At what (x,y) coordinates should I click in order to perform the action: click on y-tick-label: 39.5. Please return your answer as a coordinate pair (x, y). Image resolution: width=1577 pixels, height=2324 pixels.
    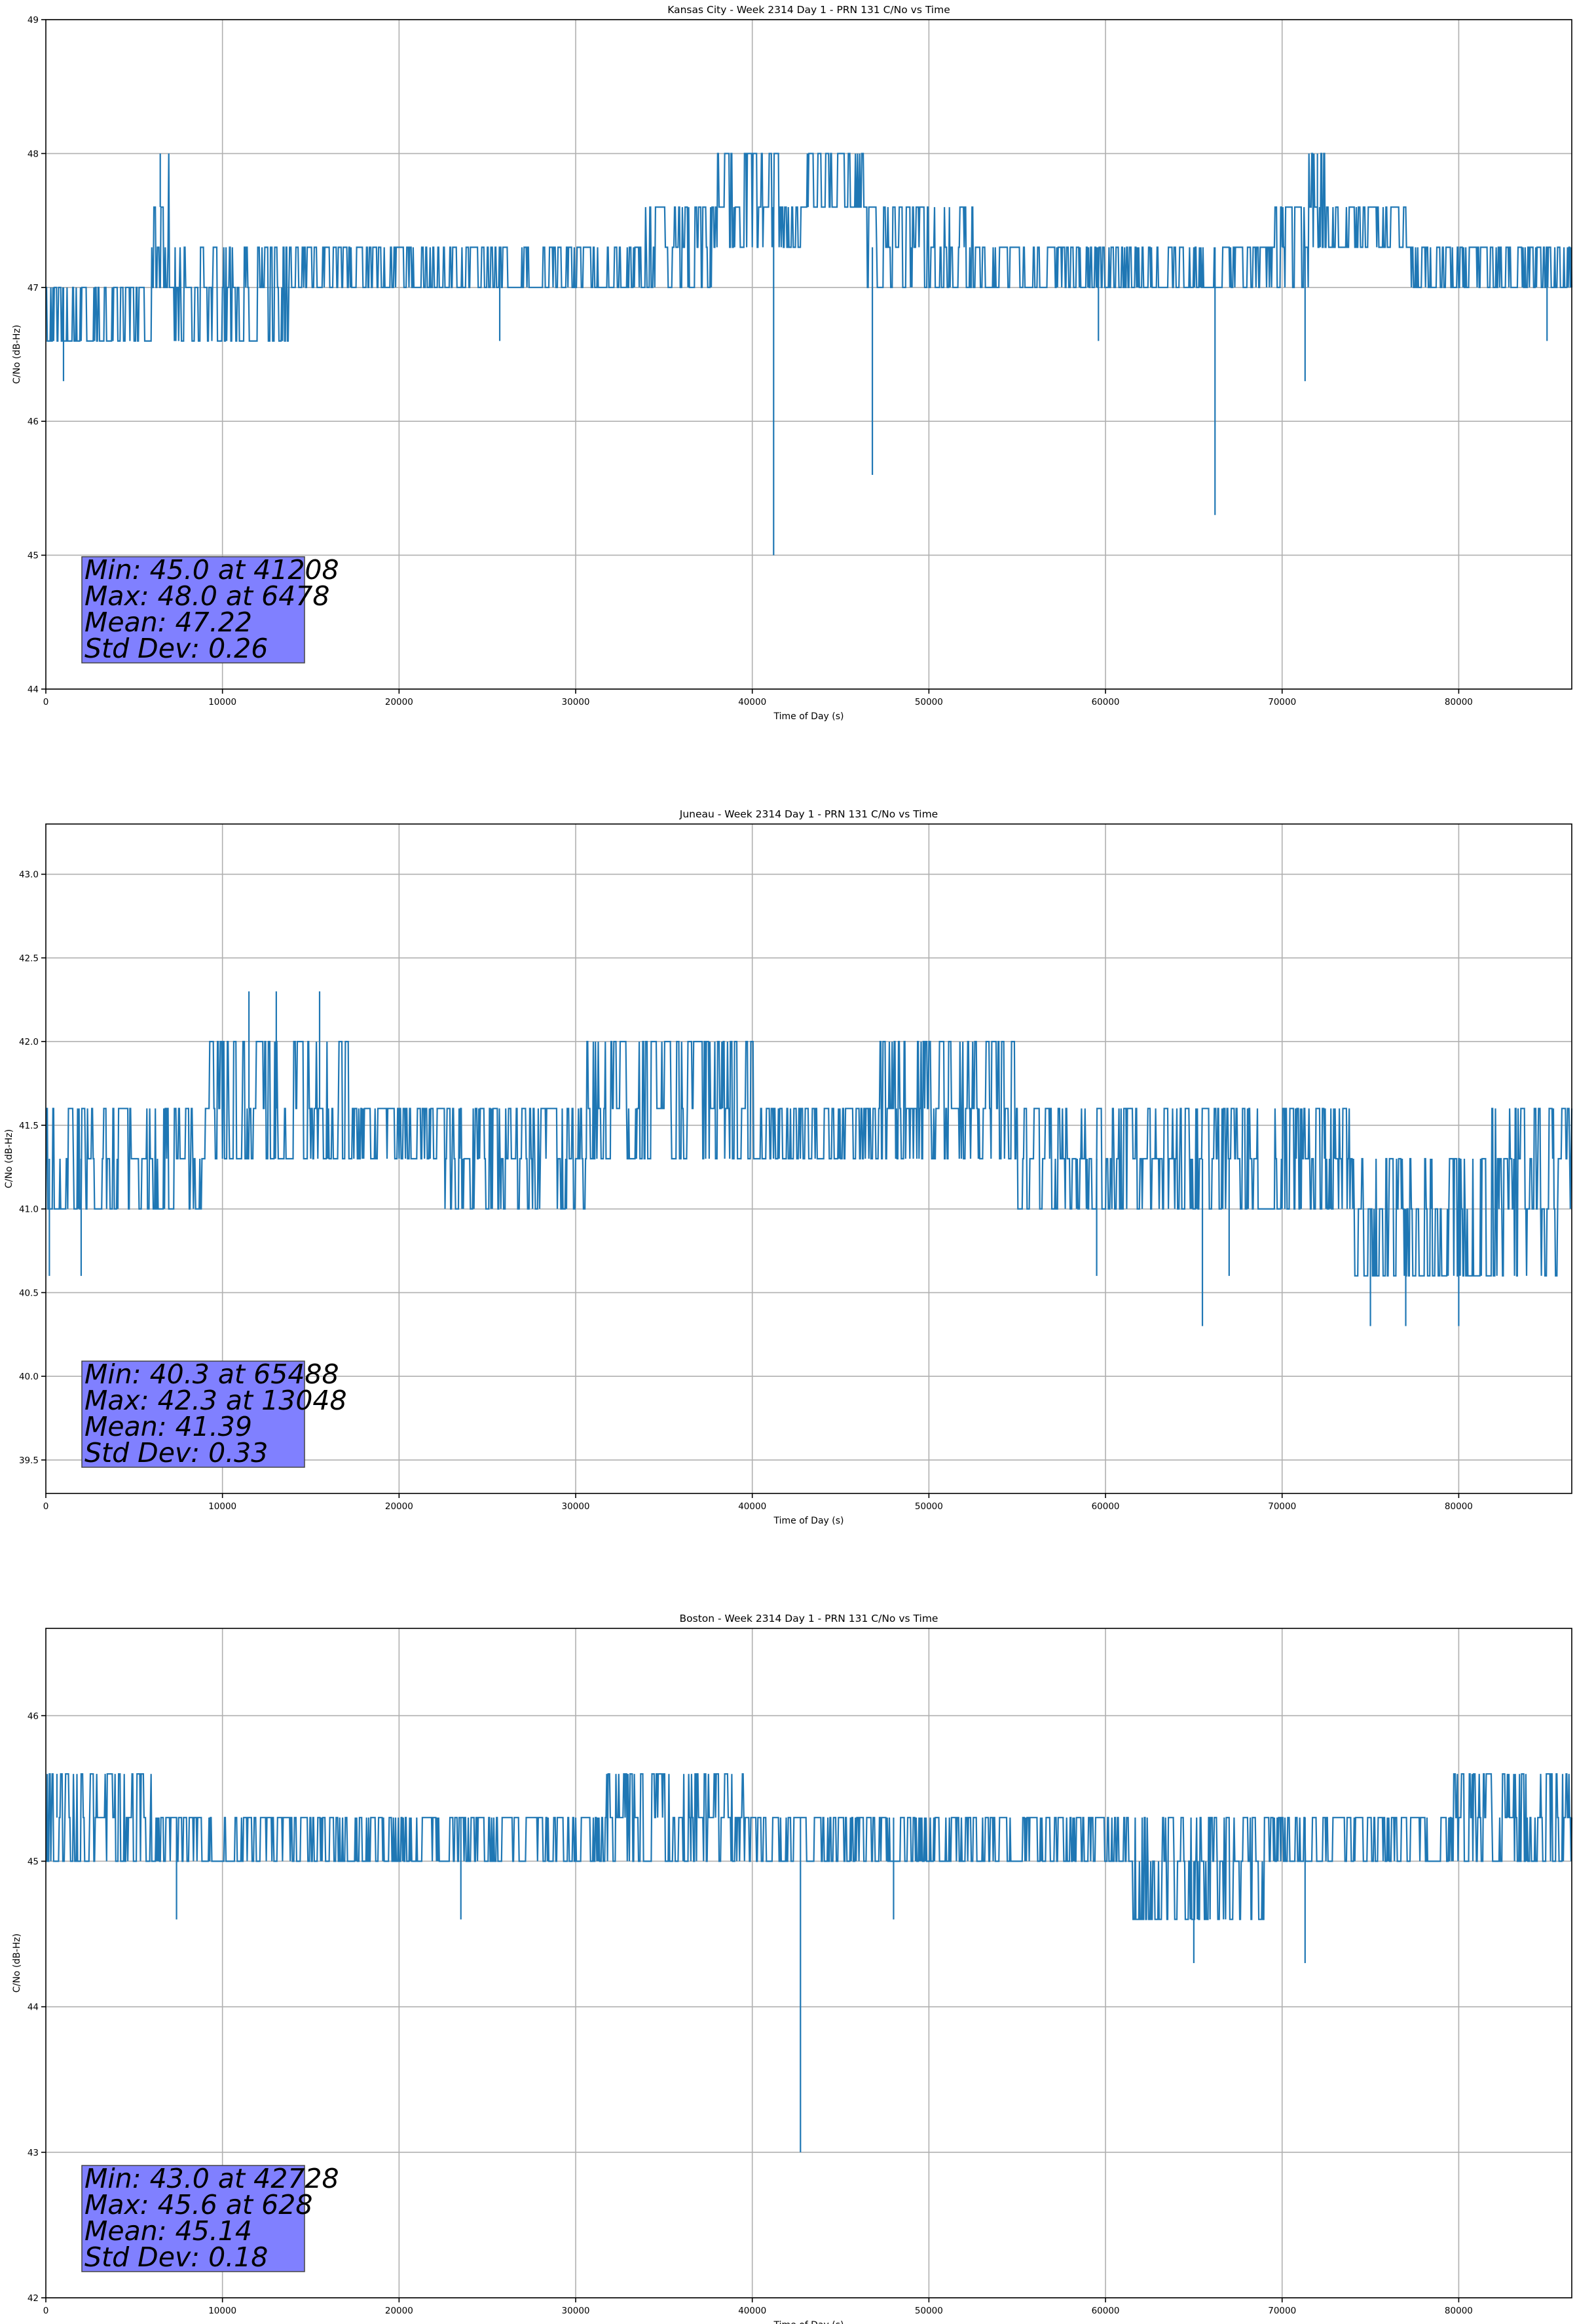
    Looking at the image, I should click on (29, 1460).